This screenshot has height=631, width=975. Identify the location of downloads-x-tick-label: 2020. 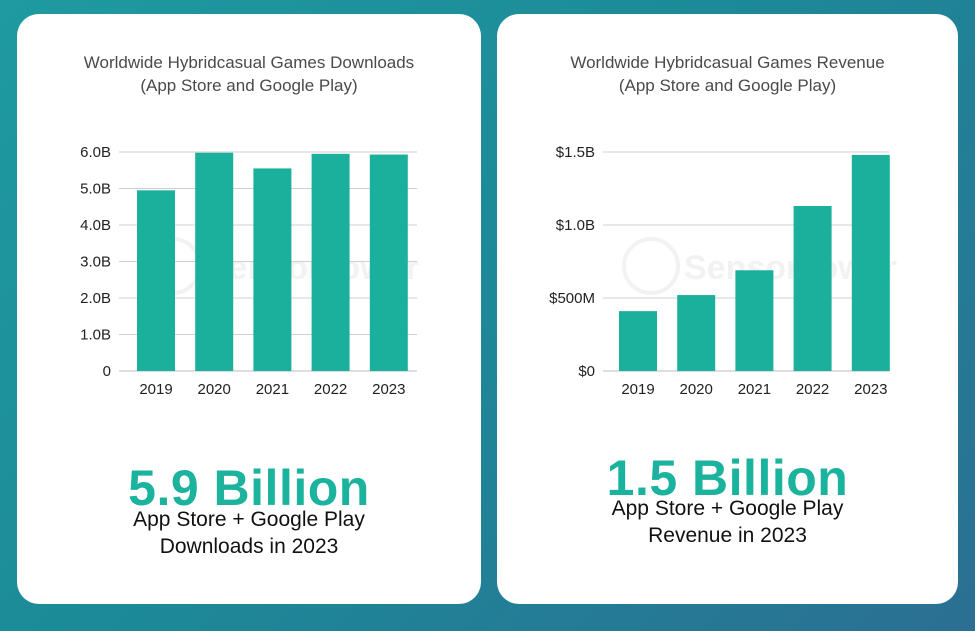
(214, 389).